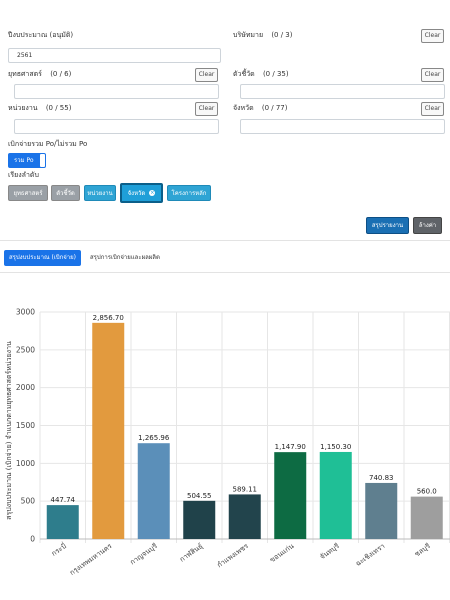 The width and height of the screenshot is (450, 600). I want to click on x-tick-label: จันทบุรี, so click(330, 551).